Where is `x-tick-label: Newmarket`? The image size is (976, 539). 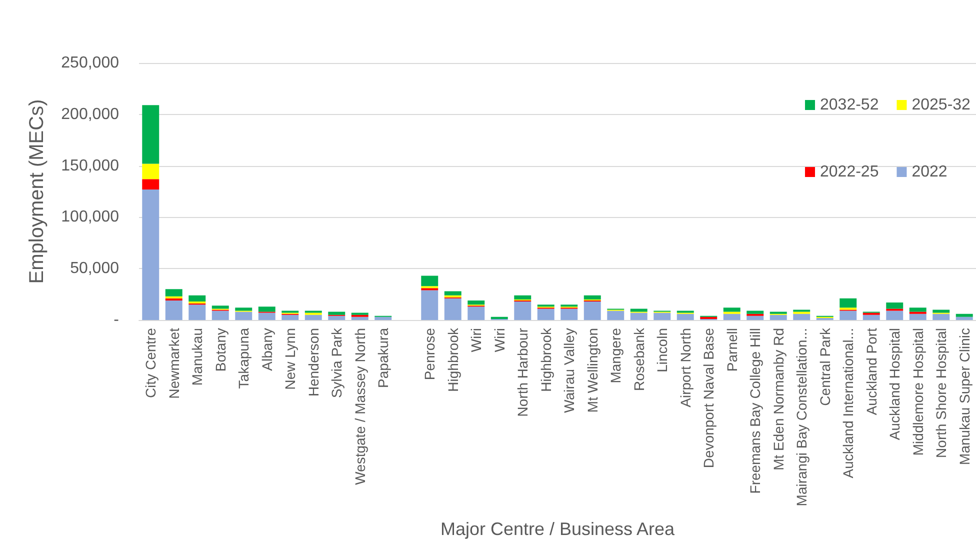 x-tick-label: Newmarket is located at coordinates (174, 363).